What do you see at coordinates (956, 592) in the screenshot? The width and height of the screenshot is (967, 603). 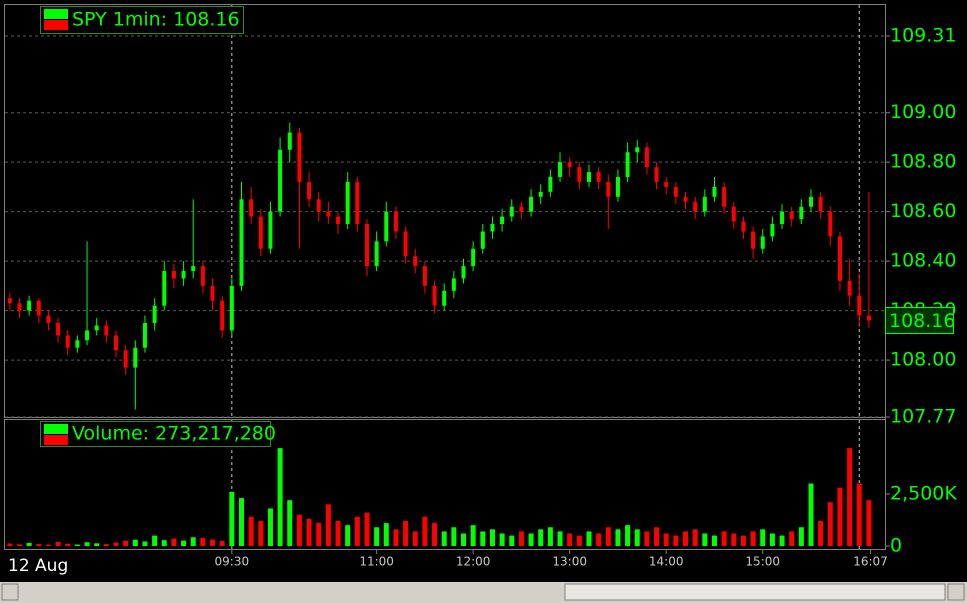 I see `scroll-right` at bounding box center [956, 592].